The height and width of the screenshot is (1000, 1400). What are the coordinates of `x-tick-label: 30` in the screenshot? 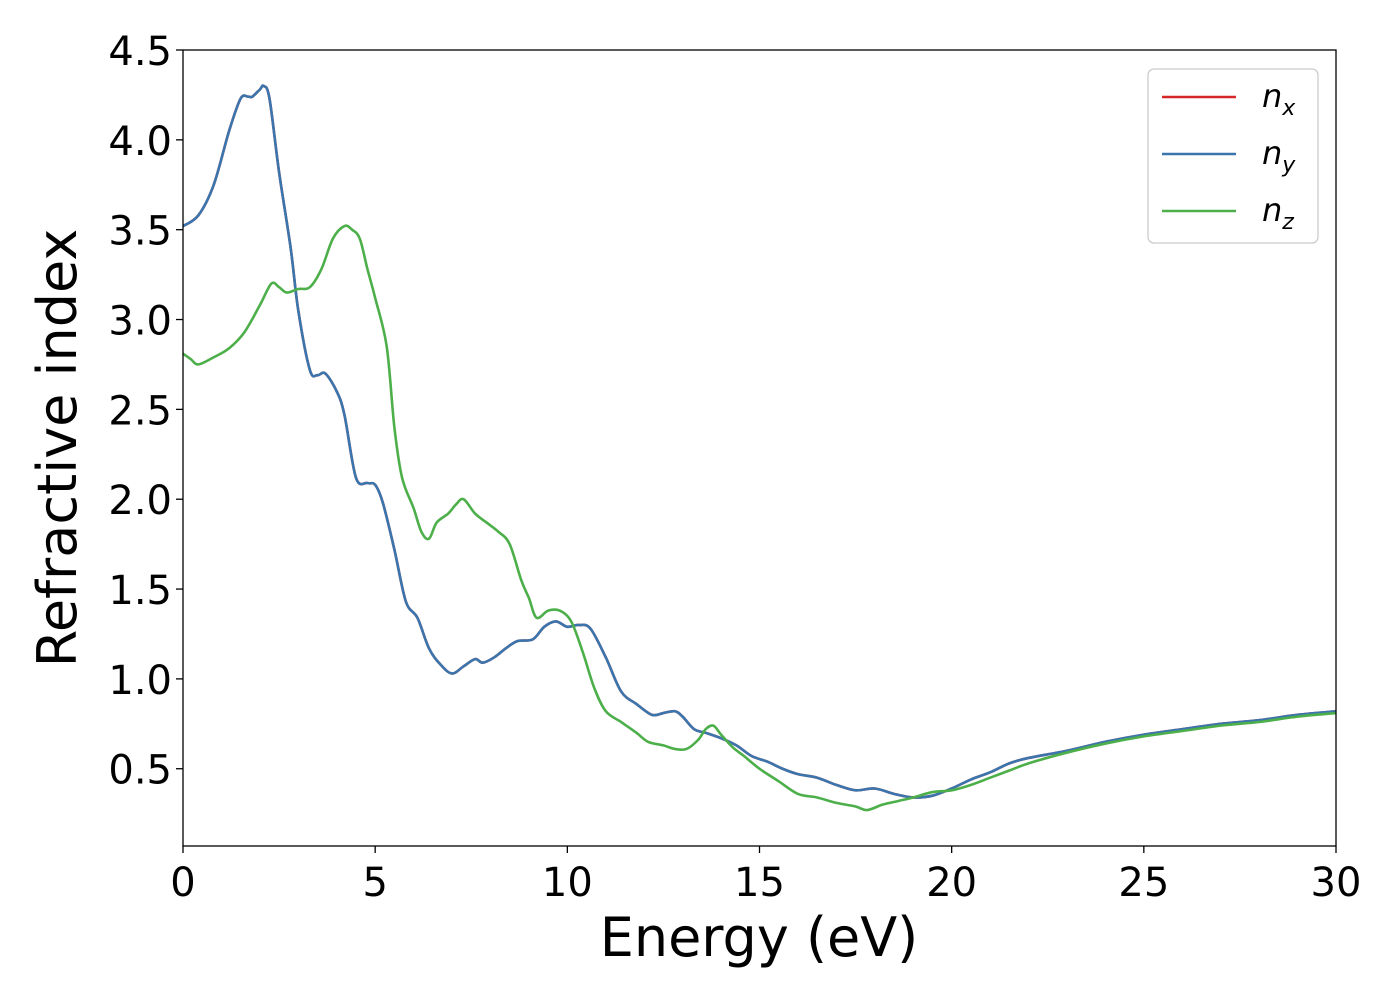 It's located at (1336, 883).